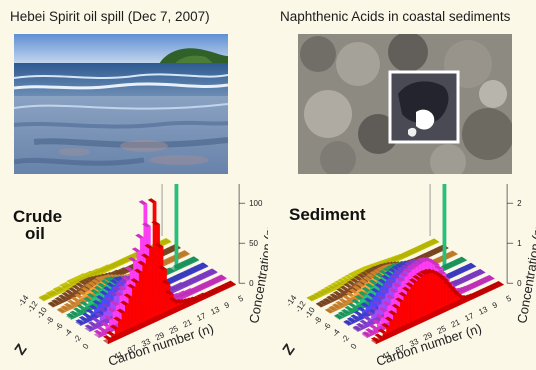 The height and width of the screenshot is (370, 536). I want to click on y-tick-label: 2, so click(519, 203).